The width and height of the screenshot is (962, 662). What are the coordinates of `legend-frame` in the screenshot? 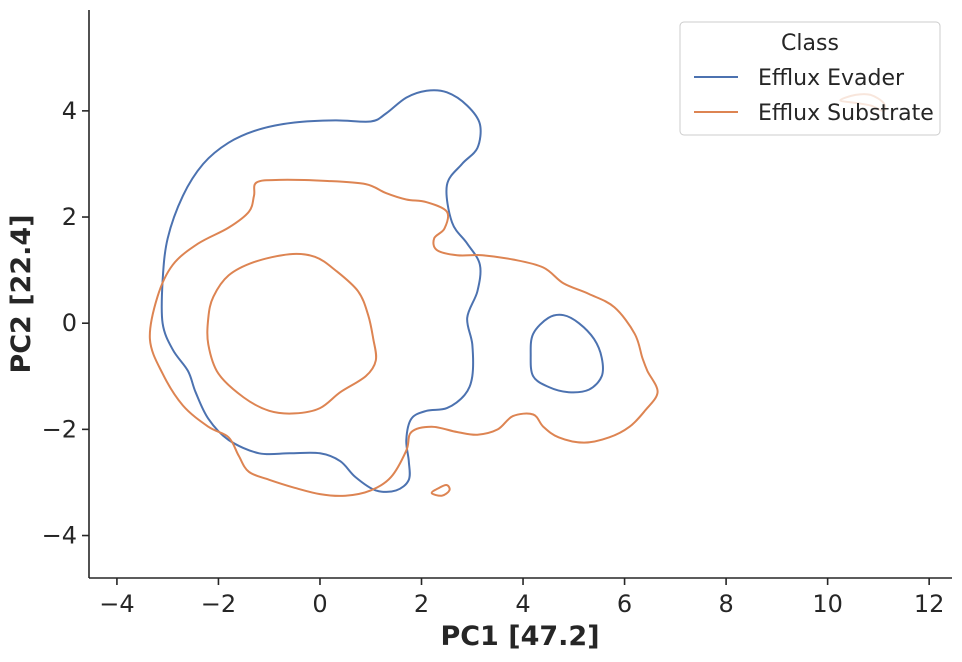 It's located at (810, 78).